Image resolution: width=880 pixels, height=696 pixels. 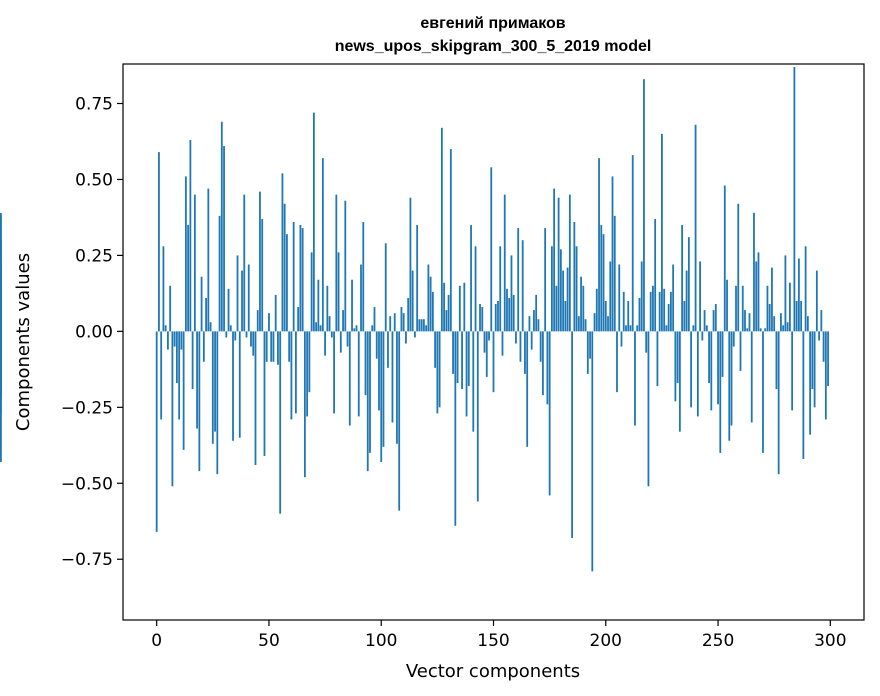 What do you see at coordinates (87, 408) in the screenshot?
I see `y-tick-label: −0.25` at bounding box center [87, 408].